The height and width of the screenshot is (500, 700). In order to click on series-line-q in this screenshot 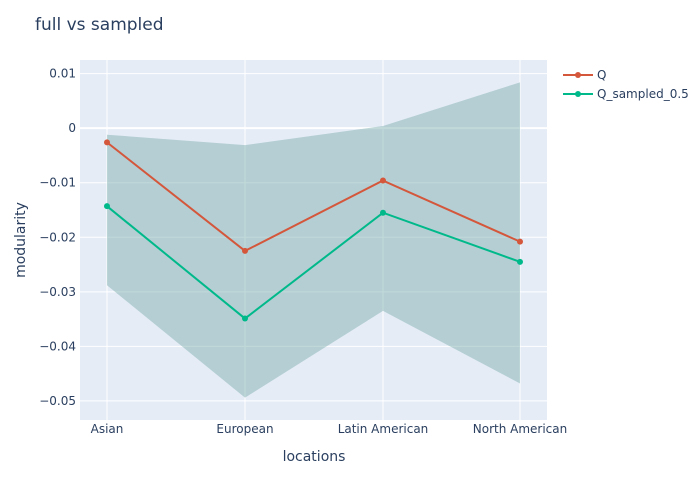, I will do `click(313, 197)`.